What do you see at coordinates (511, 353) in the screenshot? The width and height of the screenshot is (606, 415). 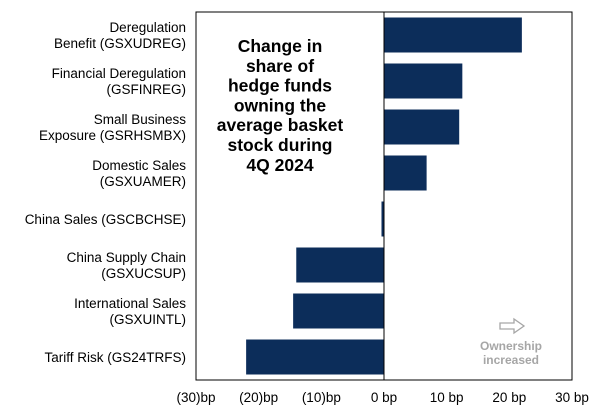 I see `annotation-label: Ownership increased` at bounding box center [511, 353].